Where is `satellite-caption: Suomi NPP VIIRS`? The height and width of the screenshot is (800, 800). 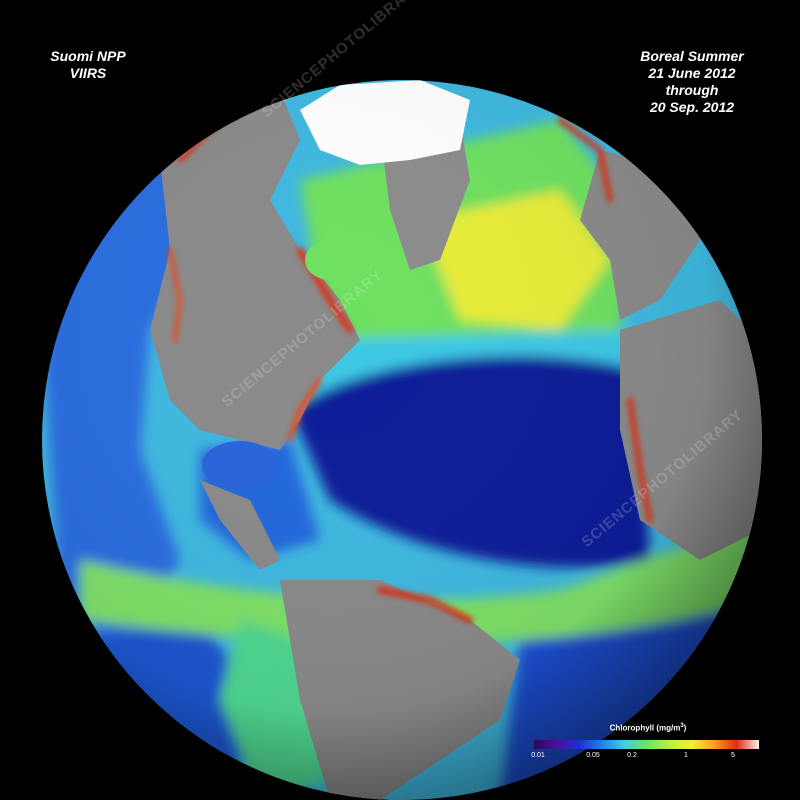 satellite-caption: Suomi NPP VIIRS is located at coordinates (88, 65).